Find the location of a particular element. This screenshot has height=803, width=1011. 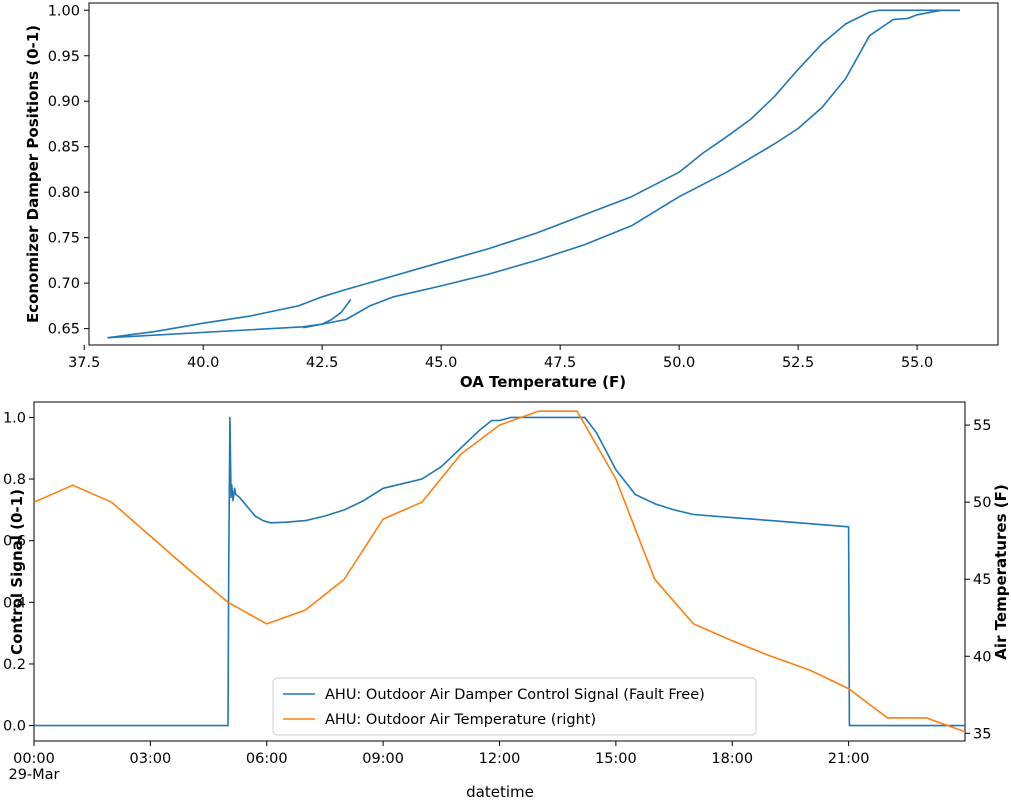

top-x-tick-label: 42.5 is located at coordinates (322, 363).